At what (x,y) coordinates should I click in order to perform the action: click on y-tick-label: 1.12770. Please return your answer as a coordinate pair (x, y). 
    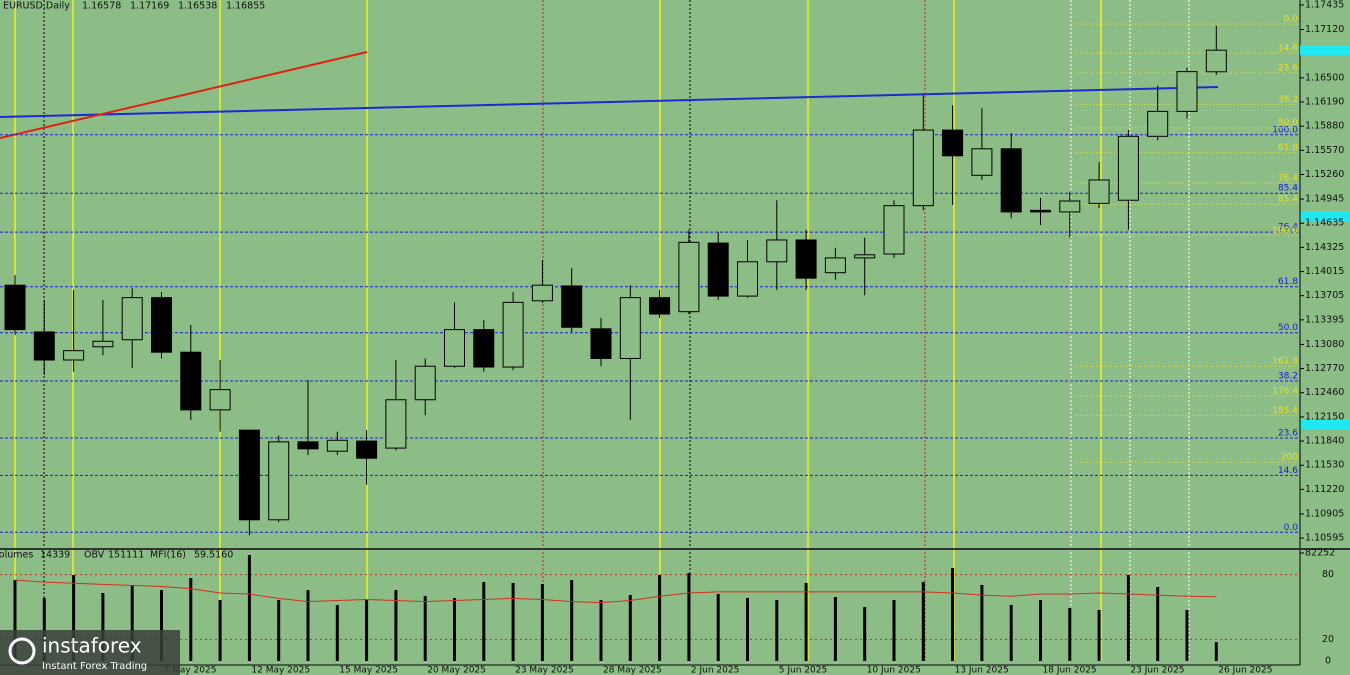
    Looking at the image, I should click on (1324, 368).